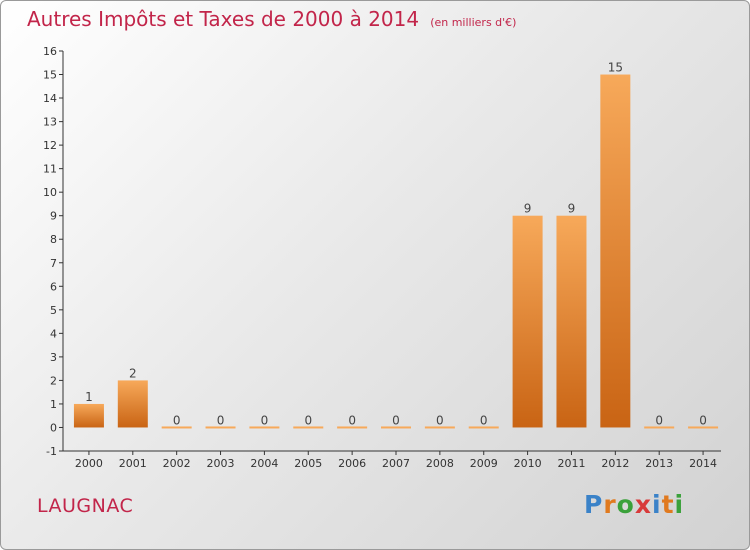  I want to click on x-tick-label: 2013, so click(659, 463).